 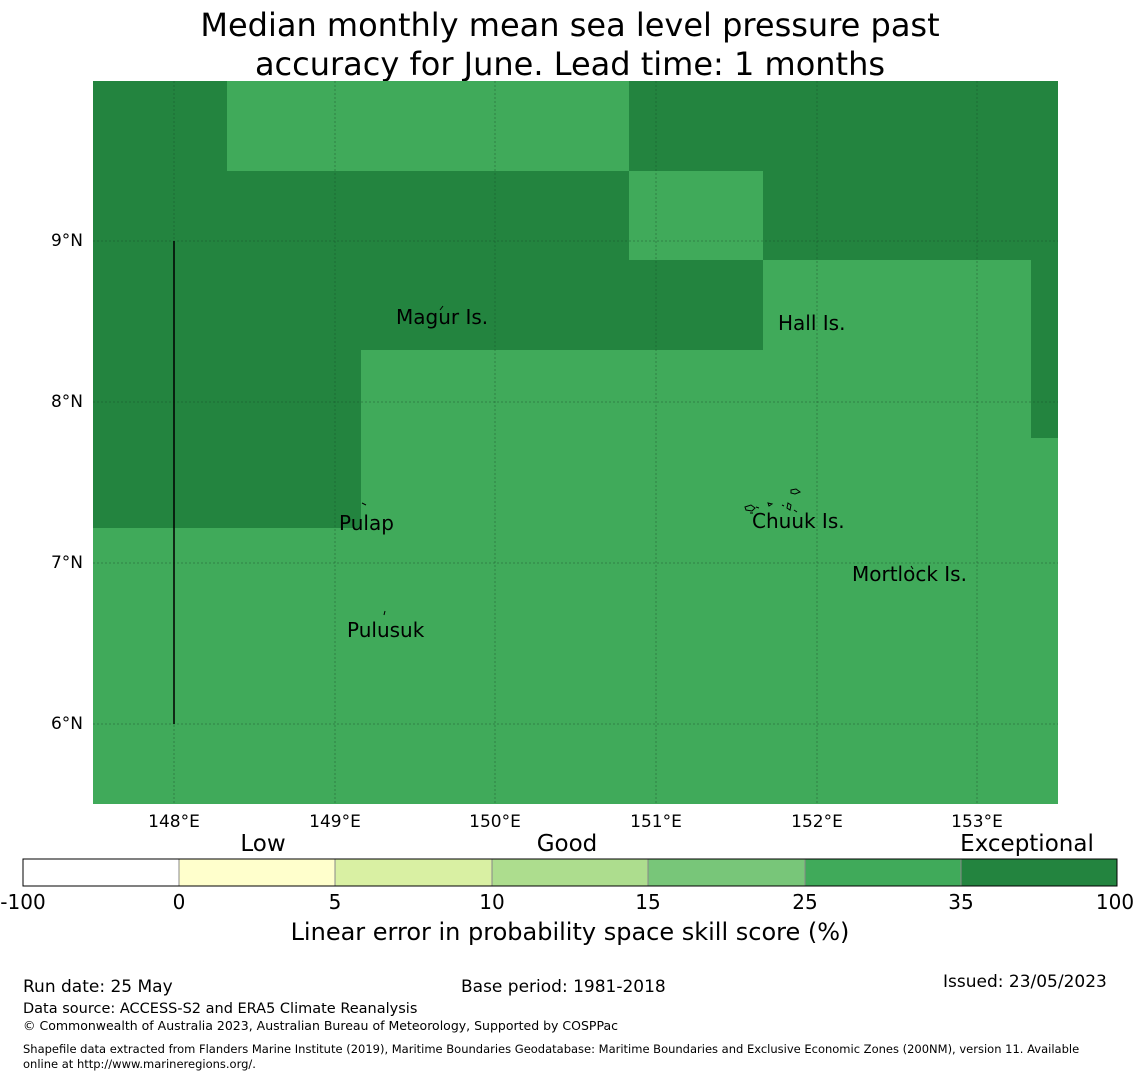 I want to click on pulusuk-island-shape, so click(x=384, y=613).